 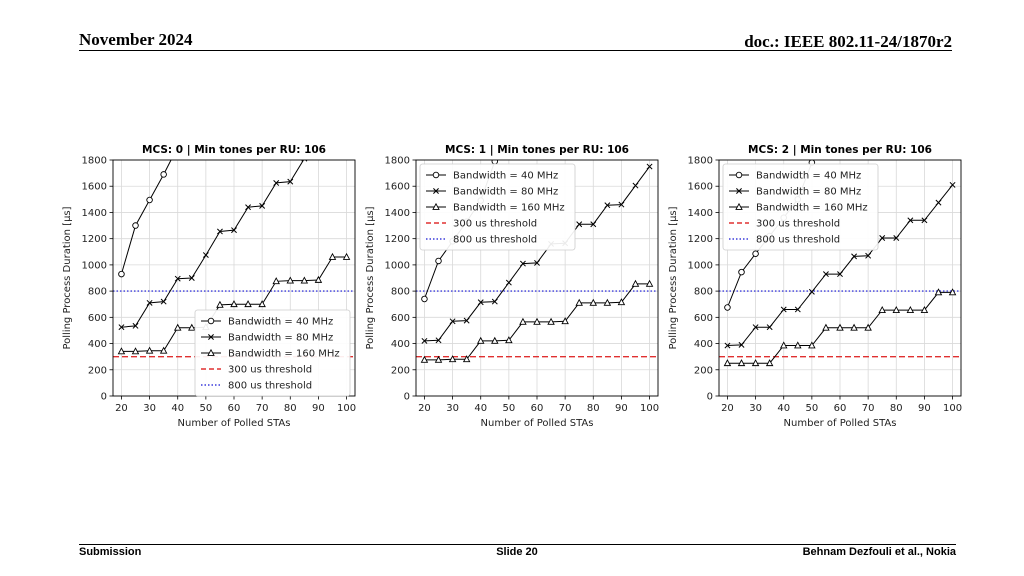 I want to click on header-doc-id: doc.: IEEE 802.11-24/1870r2, so click(x=848, y=41).